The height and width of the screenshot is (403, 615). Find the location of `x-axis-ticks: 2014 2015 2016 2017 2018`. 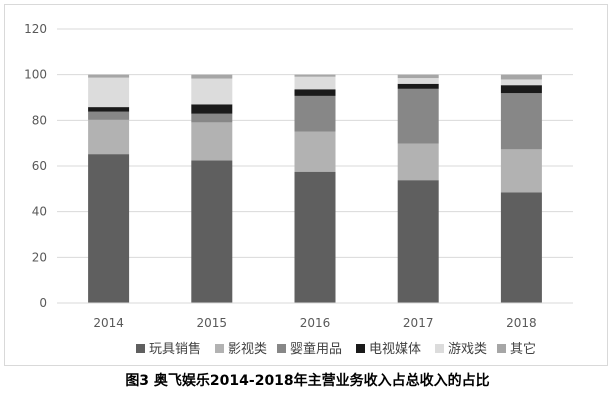

x-axis-ticks: 2014 2015 2016 2017 2018 is located at coordinates (314, 323).